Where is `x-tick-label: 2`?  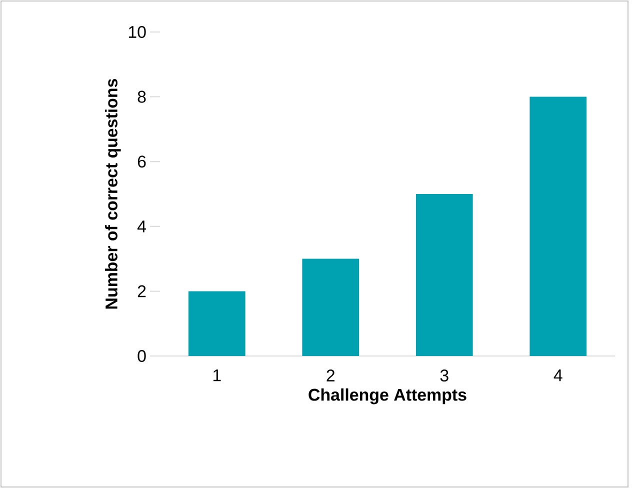 x-tick-label: 2 is located at coordinates (330, 376).